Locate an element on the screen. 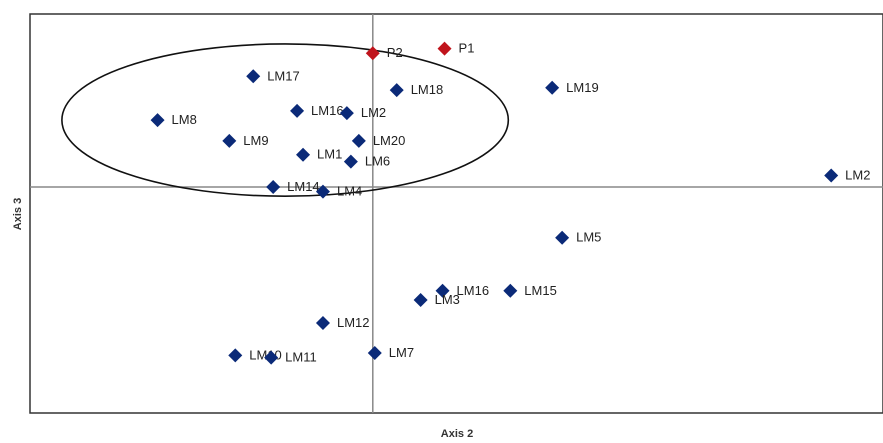 The width and height of the screenshot is (883, 443). point-label: LM15 is located at coordinates (540, 290).